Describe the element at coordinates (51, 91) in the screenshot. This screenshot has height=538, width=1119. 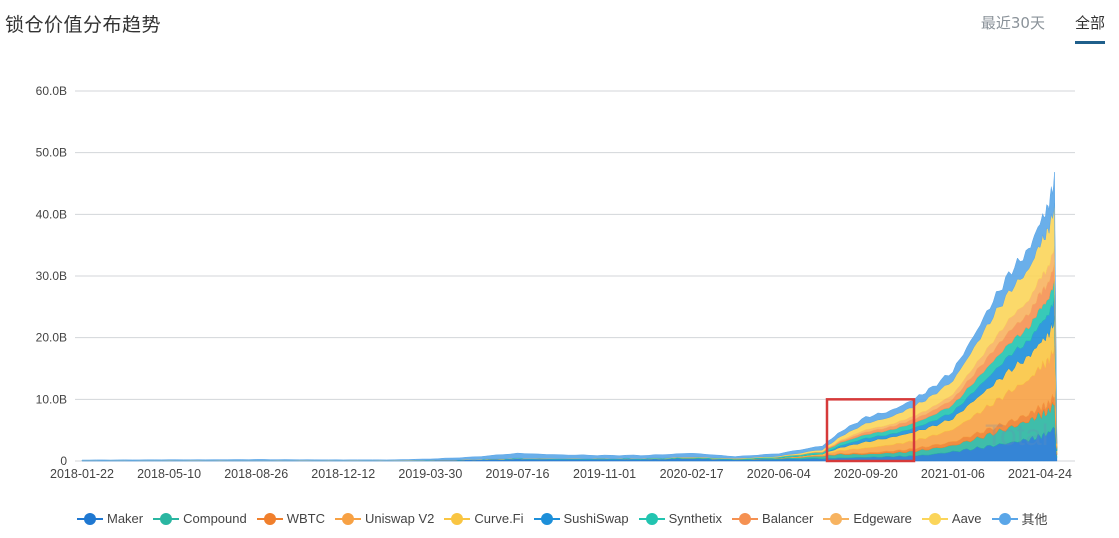
I see `y-tick-label: 60.0B` at that location.